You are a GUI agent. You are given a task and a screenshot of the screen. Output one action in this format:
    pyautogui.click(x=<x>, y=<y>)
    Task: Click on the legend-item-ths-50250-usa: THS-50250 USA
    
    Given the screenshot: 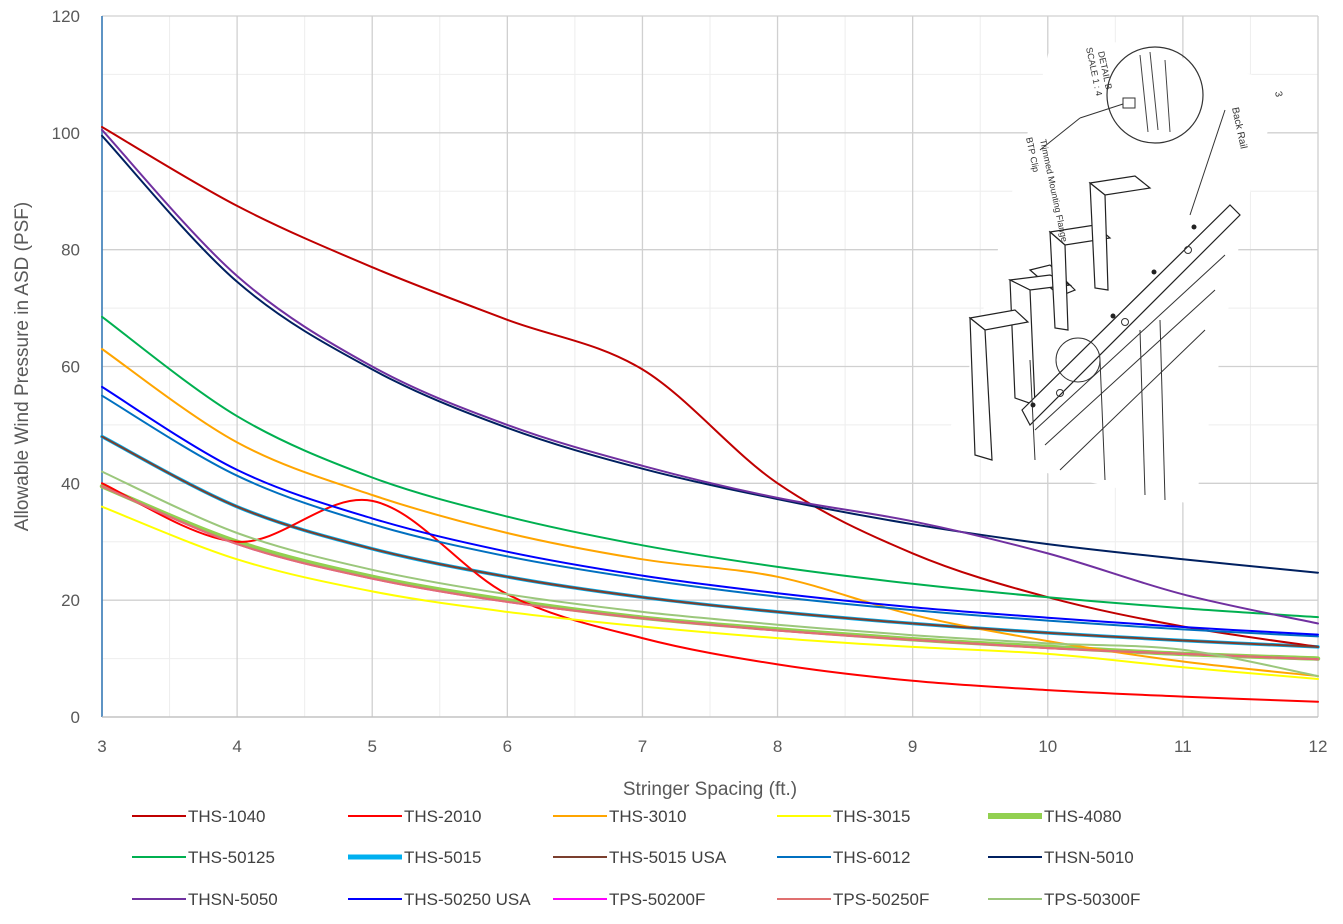 What is the action you would take?
    pyautogui.click(x=439, y=899)
    